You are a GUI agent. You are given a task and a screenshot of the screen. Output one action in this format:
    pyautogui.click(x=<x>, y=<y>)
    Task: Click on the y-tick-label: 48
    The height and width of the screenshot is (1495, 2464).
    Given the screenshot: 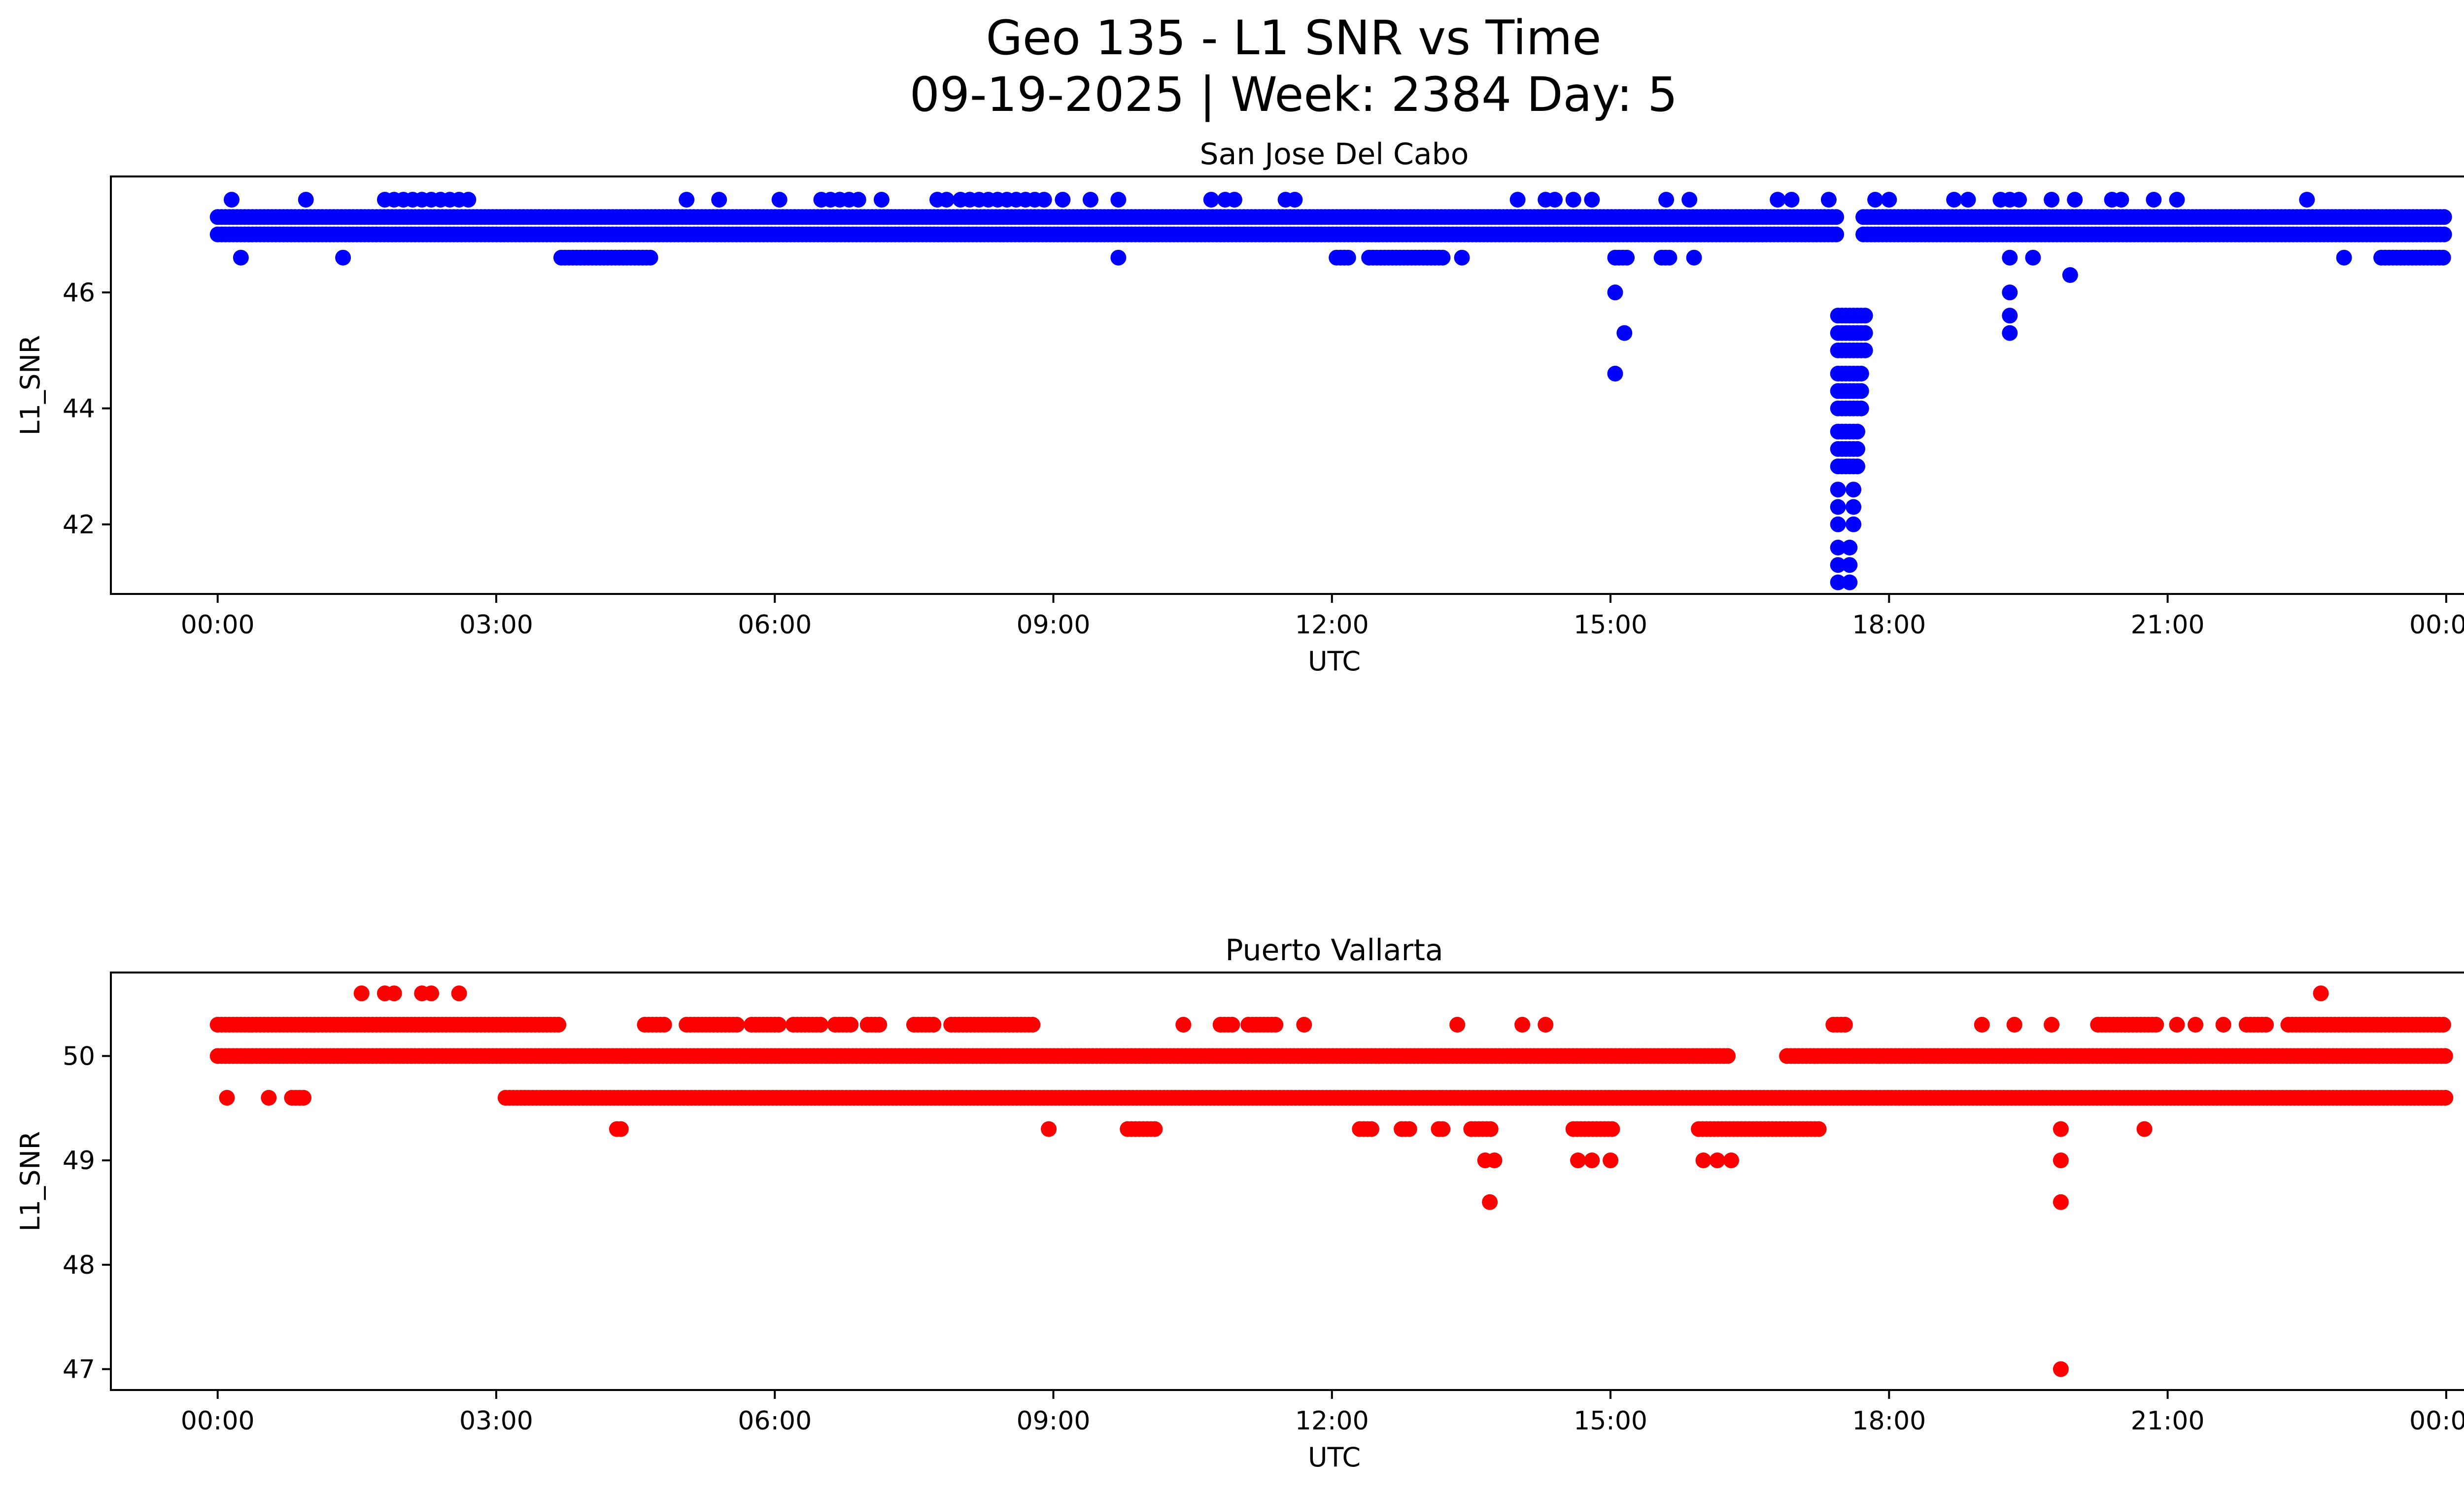 What is the action you would take?
    pyautogui.click(x=79, y=1265)
    